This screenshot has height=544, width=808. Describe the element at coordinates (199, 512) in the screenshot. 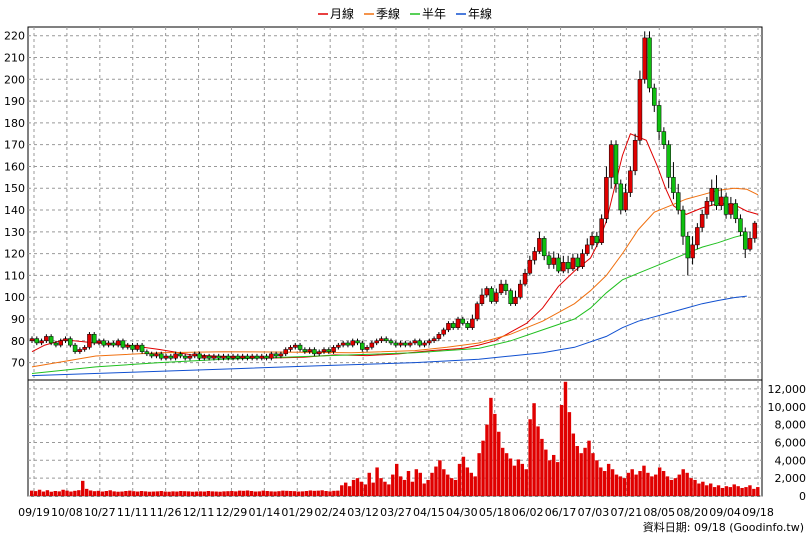

I see `x-tick-label: 12/11` at that location.